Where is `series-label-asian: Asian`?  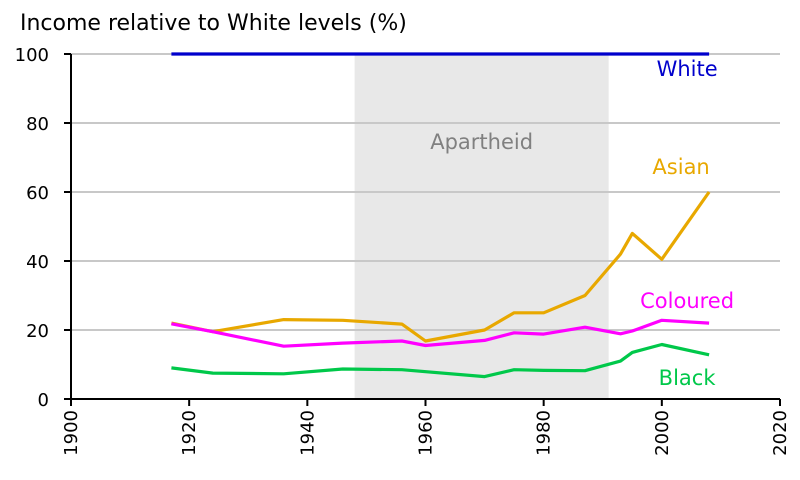
series-label-asian: Asian is located at coordinates (680, 167).